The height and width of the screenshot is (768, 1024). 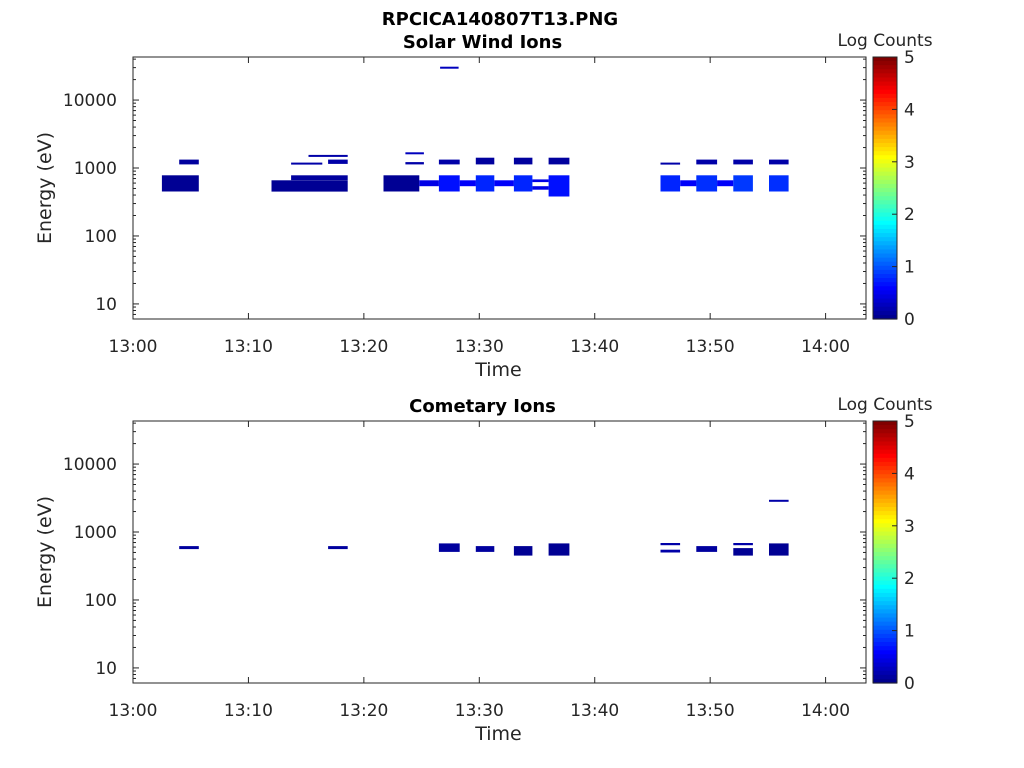 I want to click on sw-colorbar-frame, so click(x=885, y=188).